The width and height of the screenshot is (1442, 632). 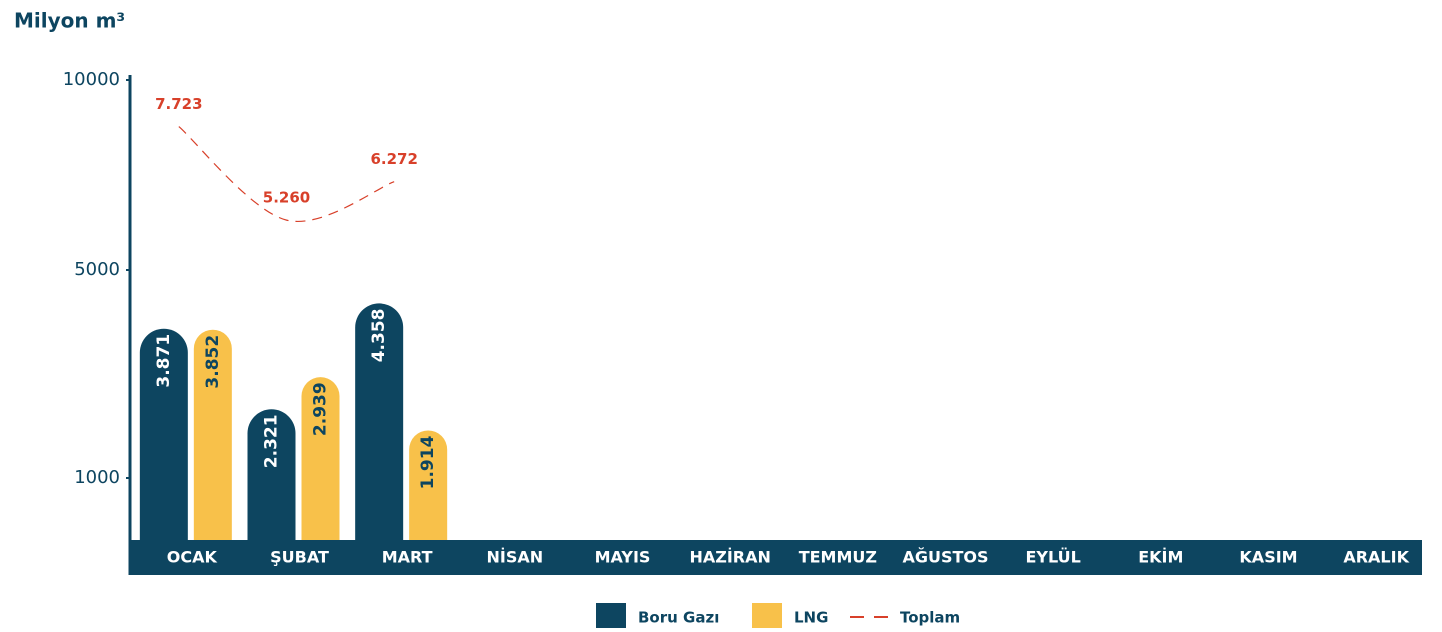 What do you see at coordinates (1053, 557) in the screenshot?
I see `x-tick-label: EYLÜL` at bounding box center [1053, 557].